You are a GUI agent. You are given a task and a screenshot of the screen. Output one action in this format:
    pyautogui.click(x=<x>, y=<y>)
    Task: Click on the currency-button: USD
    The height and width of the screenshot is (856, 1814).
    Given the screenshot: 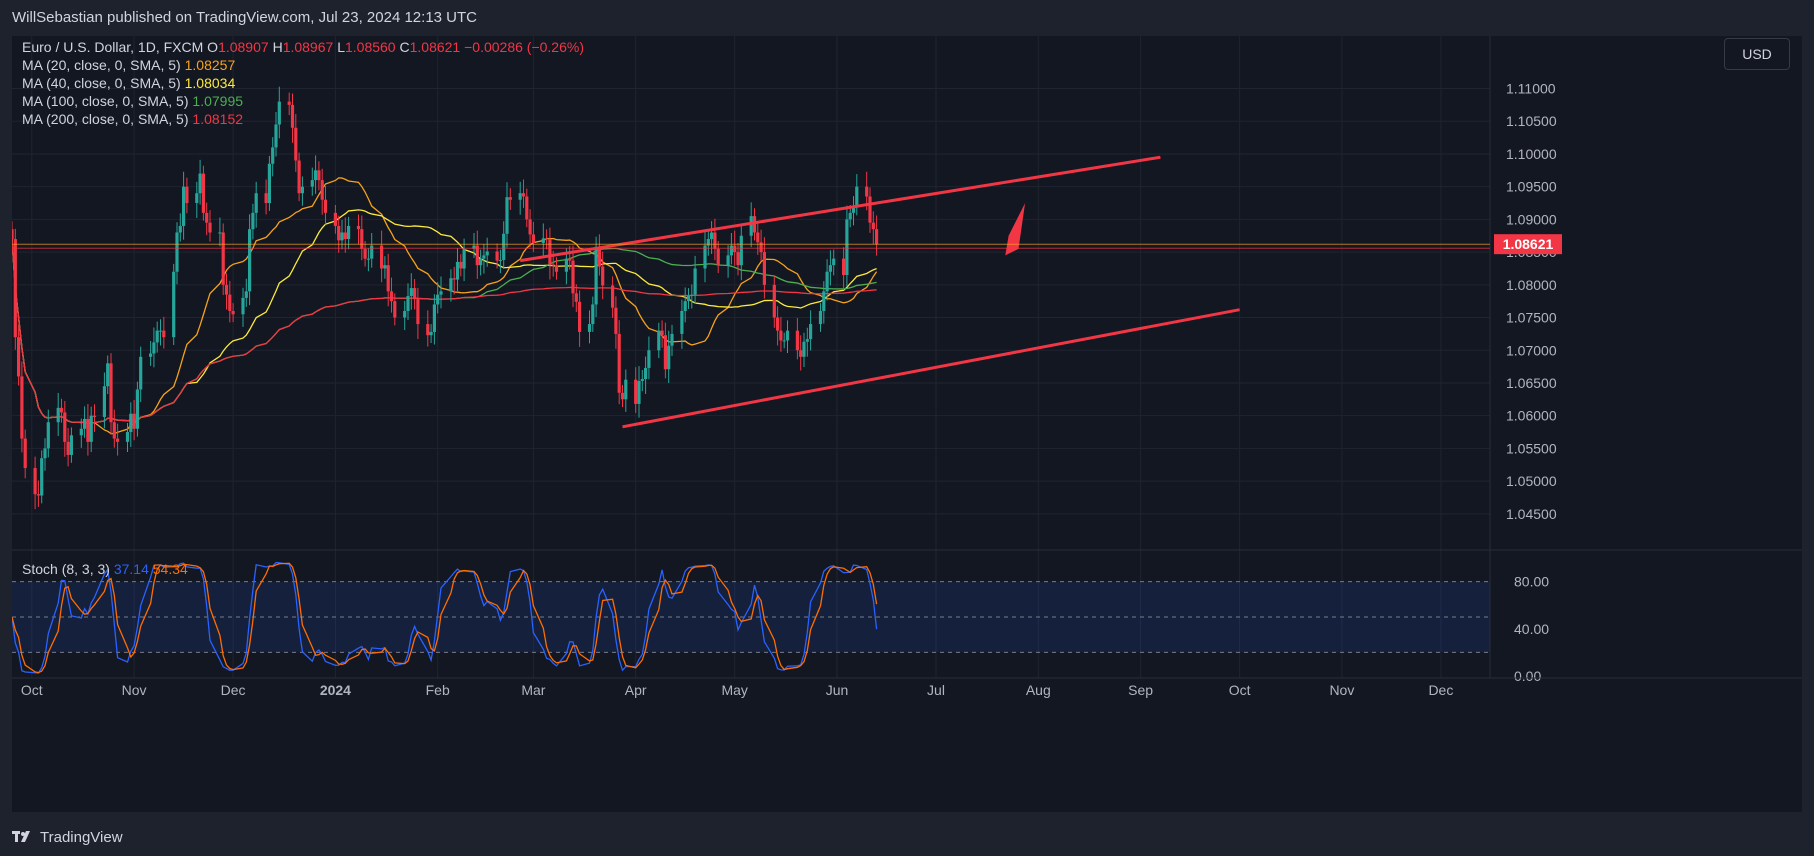 What is the action you would take?
    pyautogui.click(x=1757, y=54)
    